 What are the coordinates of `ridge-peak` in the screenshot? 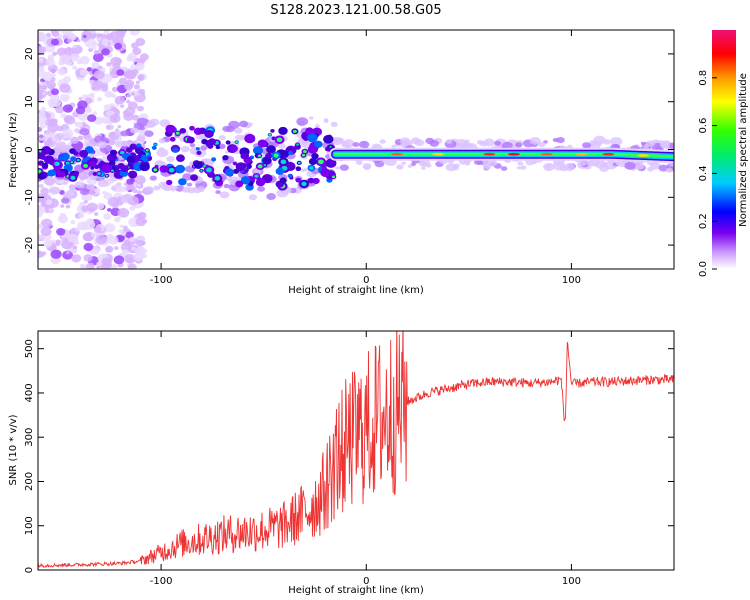 It's located at (581, 154).